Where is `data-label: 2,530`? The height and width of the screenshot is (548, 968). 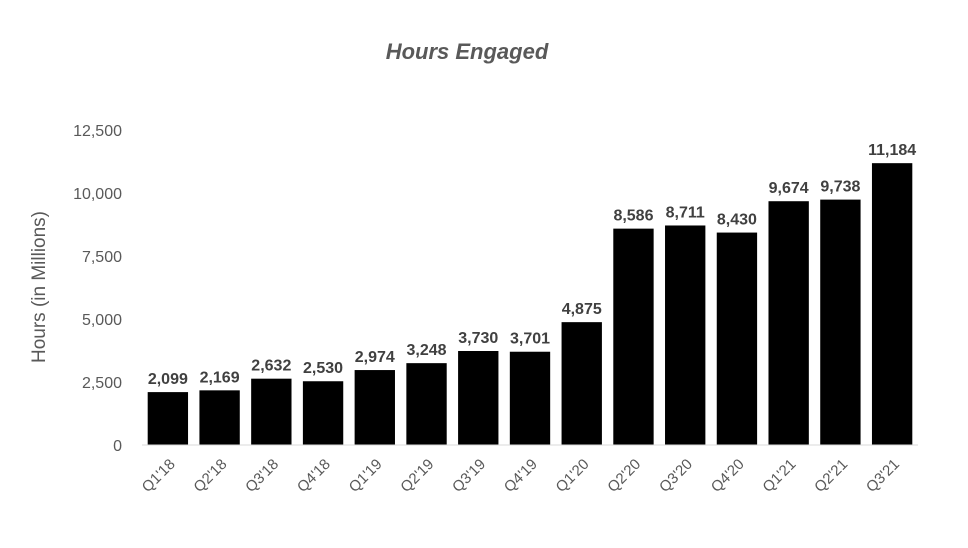 data-label: 2,530 is located at coordinates (323, 368).